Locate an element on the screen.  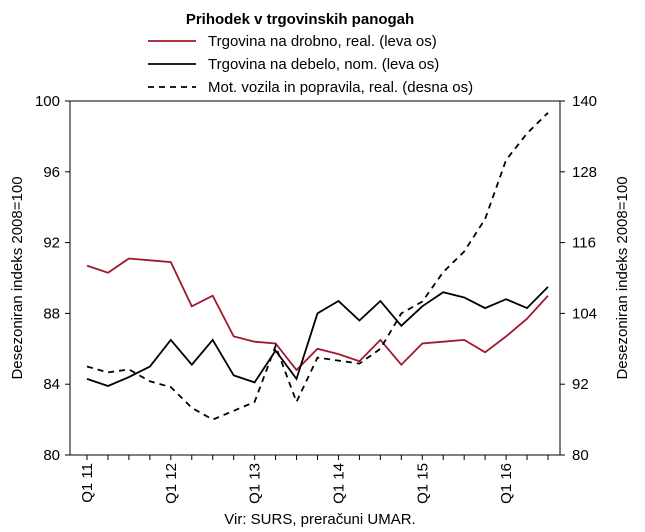
x-tick-label: Q1 15 is located at coordinates (422, 483).